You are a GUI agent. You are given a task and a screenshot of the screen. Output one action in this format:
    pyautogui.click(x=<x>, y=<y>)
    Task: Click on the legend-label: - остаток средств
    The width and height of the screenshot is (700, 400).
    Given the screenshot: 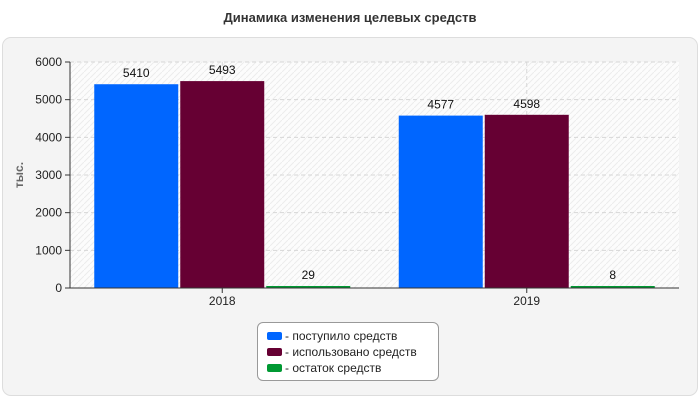 What is the action you would take?
    pyautogui.click(x=333, y=368)
    